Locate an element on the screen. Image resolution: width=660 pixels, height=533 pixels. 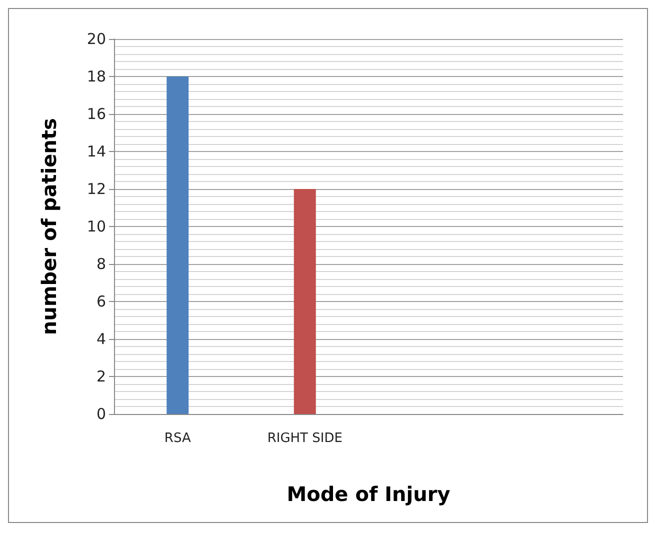
y-tick-label: 2 is located at coordinates (101, 377).